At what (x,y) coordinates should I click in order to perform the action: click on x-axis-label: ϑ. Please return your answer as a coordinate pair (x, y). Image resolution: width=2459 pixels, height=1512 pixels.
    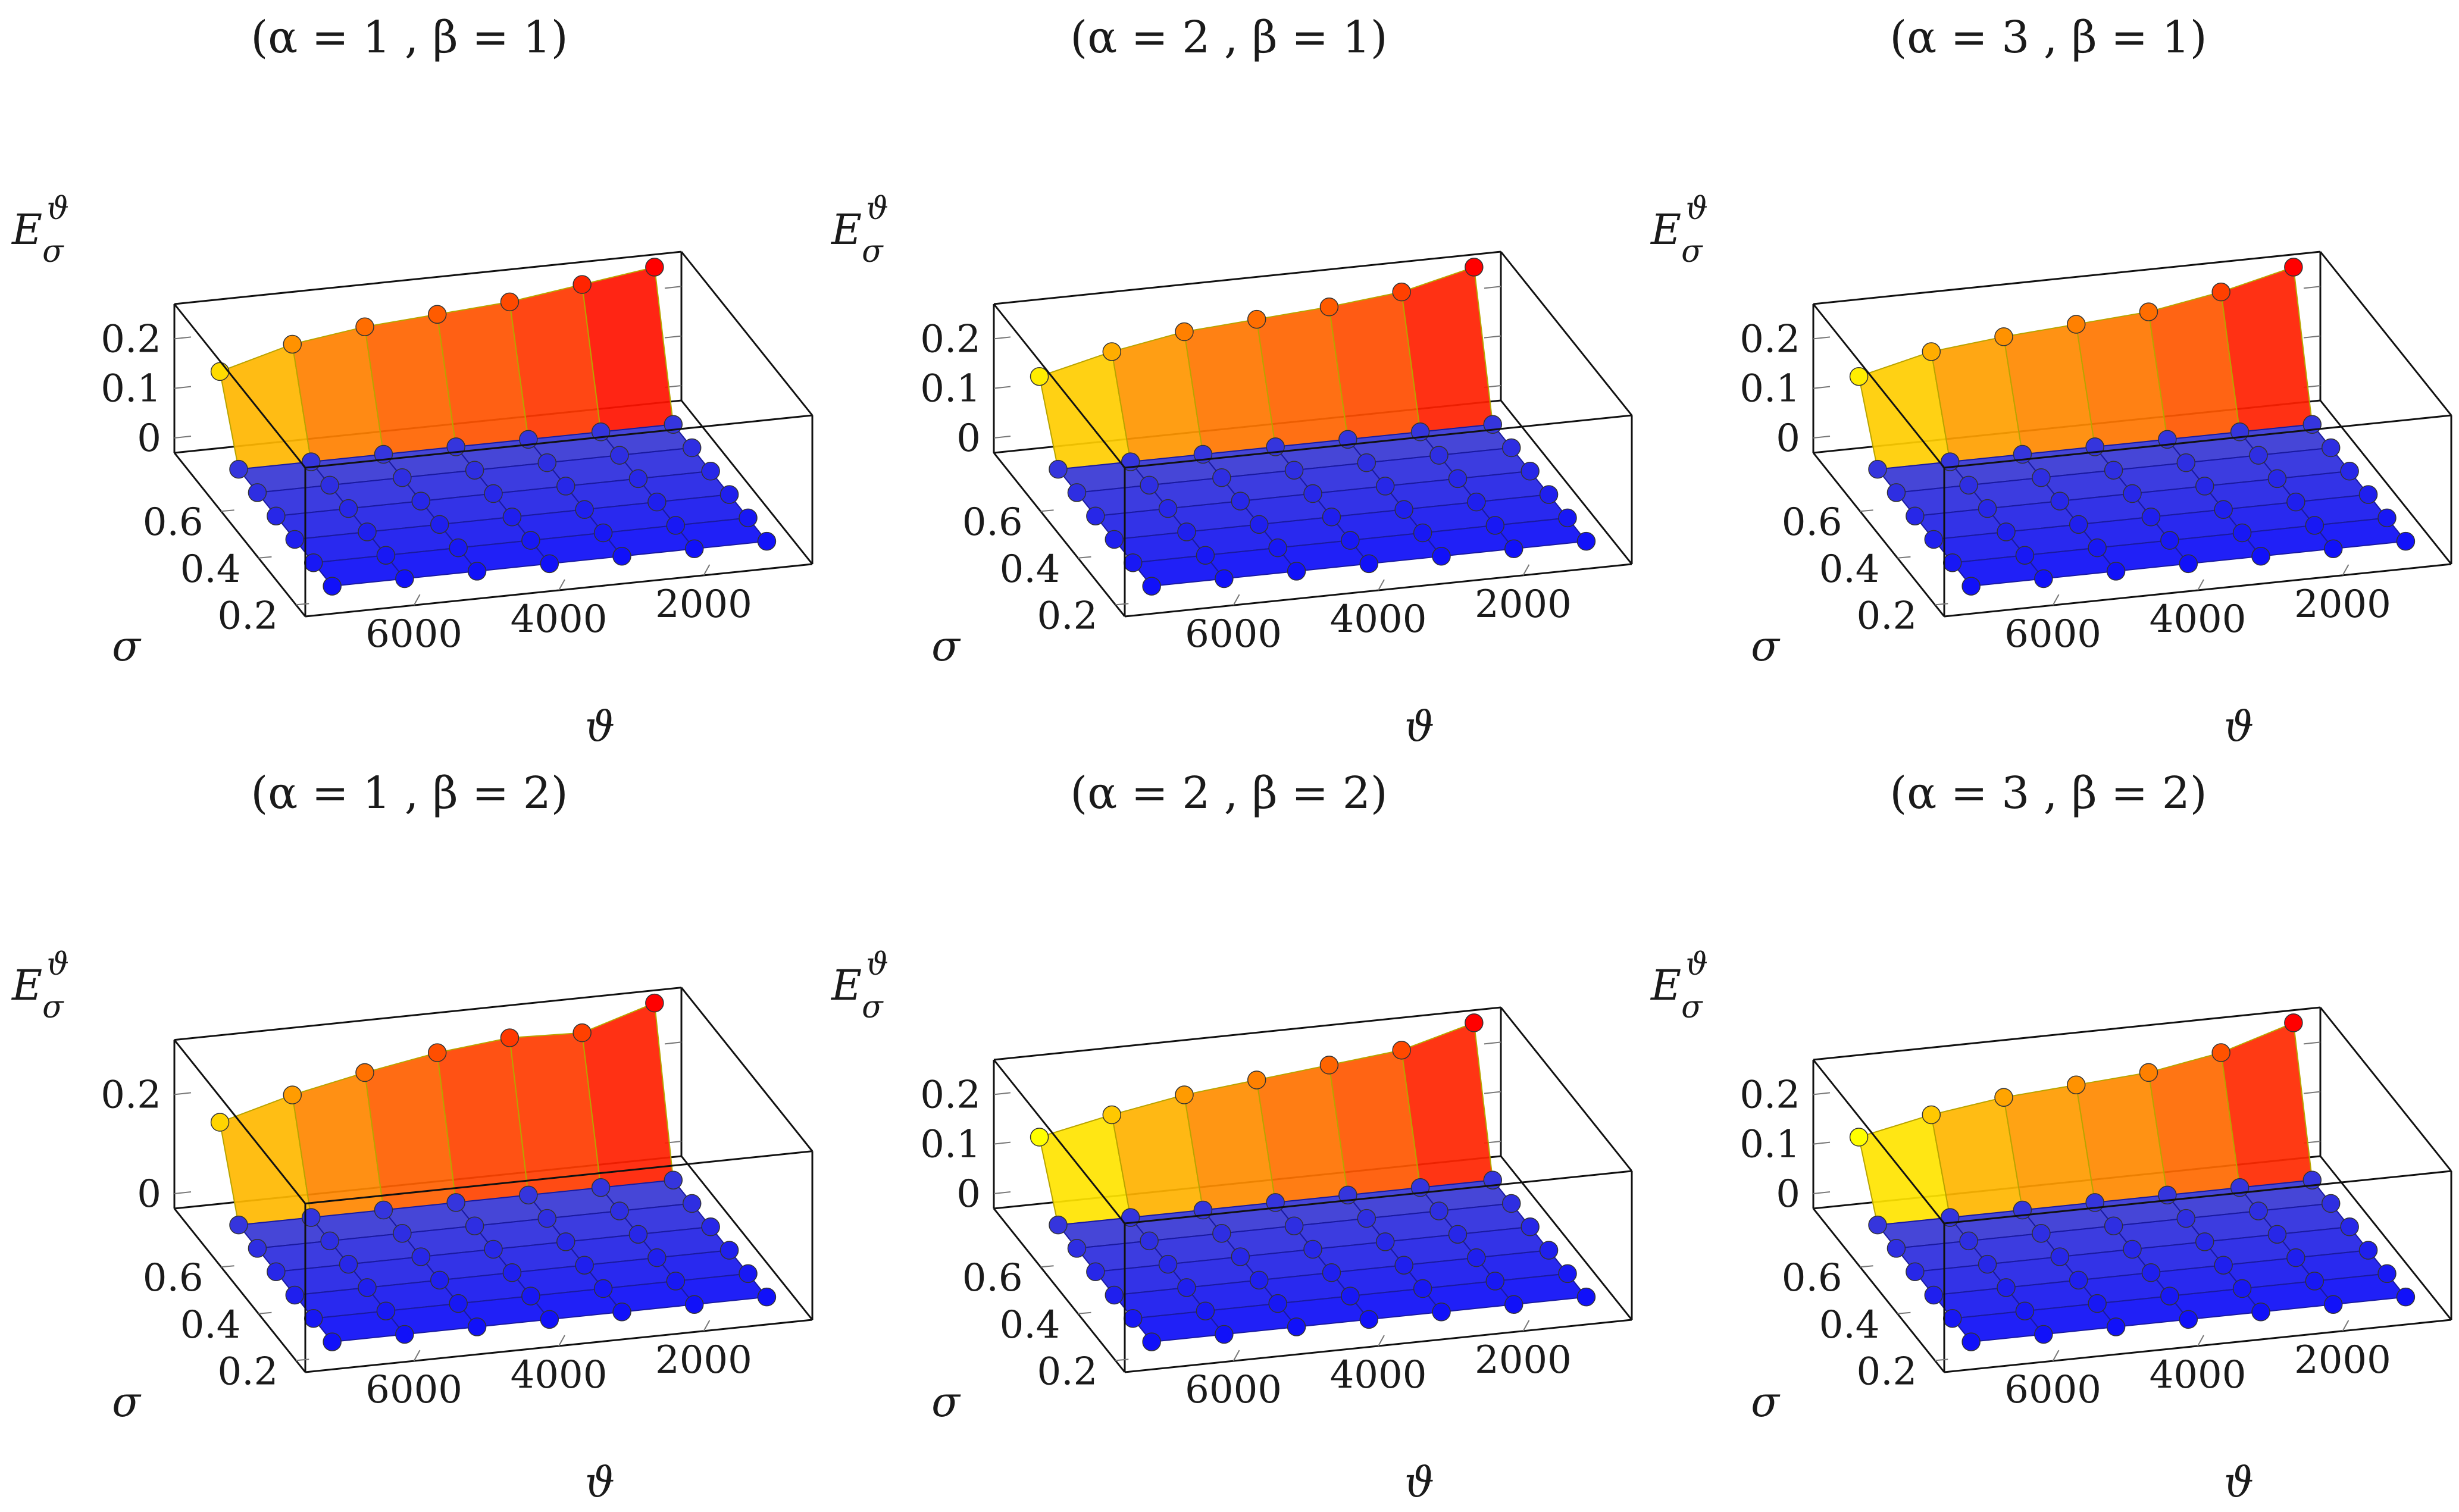
    Looking at the image, I should click on (600, 726).